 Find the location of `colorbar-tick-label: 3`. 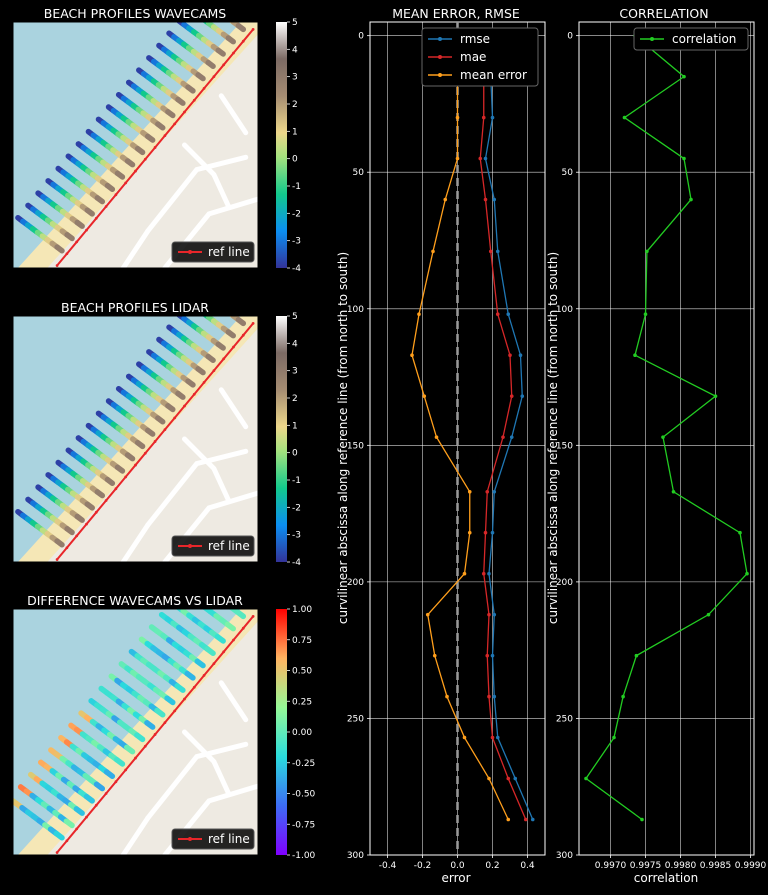

colorbar-tick-label: 3 is located at coordinates (295, 372).